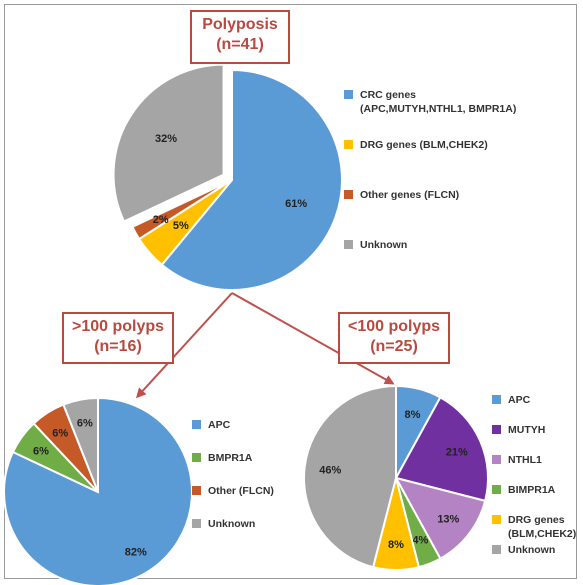  What do you see at coordinates (41, 452) in the screenshot?
I see `slice-label-bmpr1a: 6%` at bounding box center [41, 452].